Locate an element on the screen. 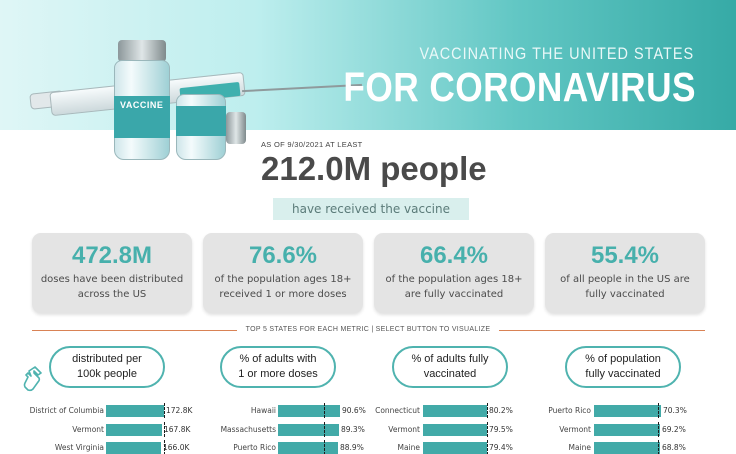 This screenshot has height=454, width=736. metric-button-label: % of population fully vaccinated is located at coordinates (623, 366).